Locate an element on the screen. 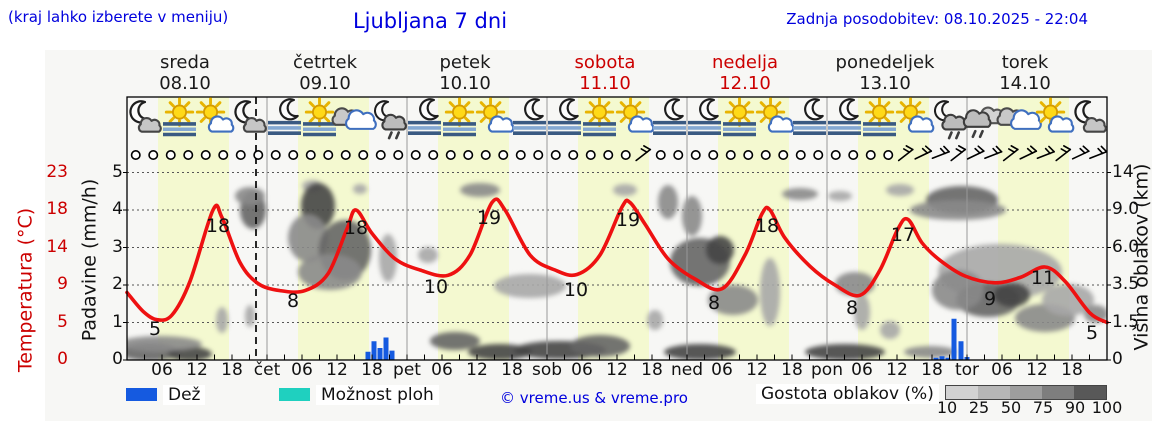 This screenshot has width=1152, height=443. sun-fog-icon is located at coordinates (599, 117).